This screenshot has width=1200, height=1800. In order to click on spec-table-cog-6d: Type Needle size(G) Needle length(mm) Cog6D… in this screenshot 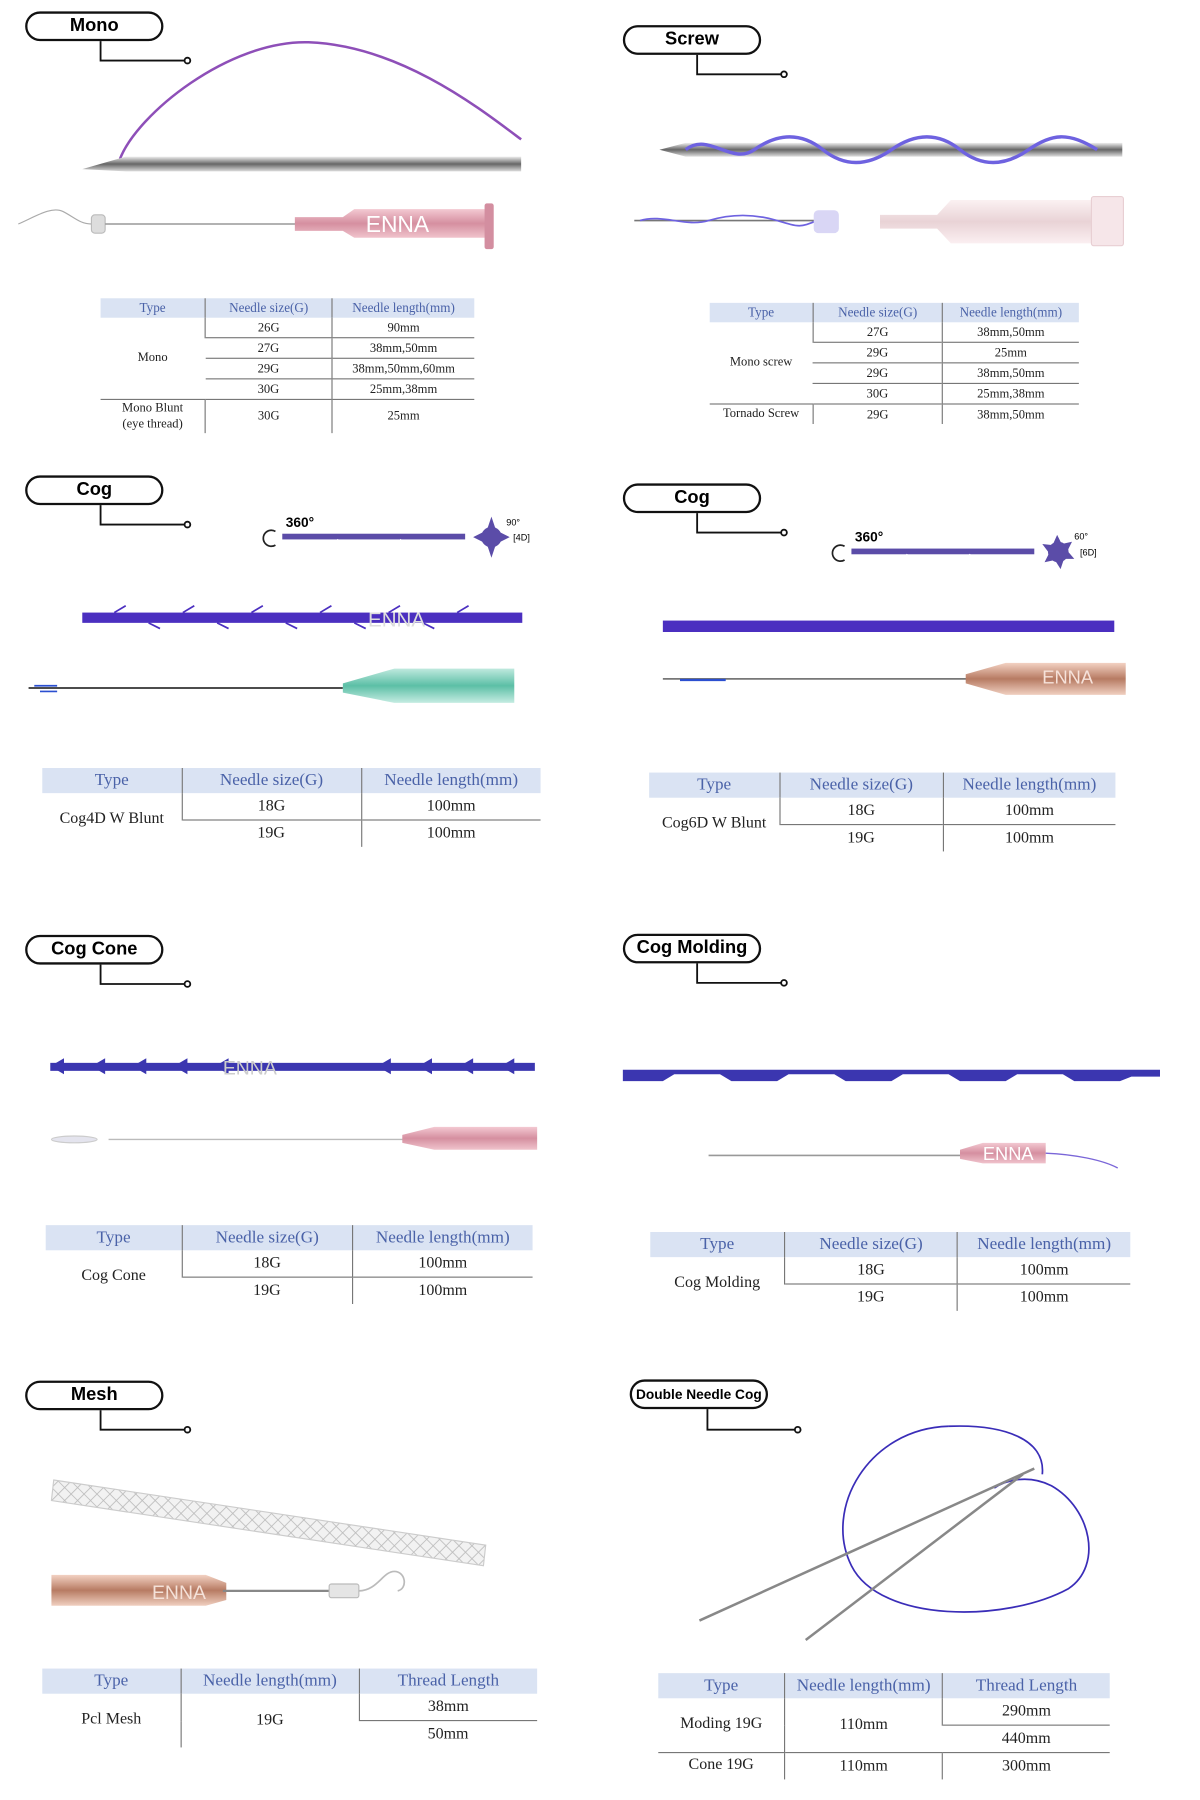, I will do `click(882, 812)`.